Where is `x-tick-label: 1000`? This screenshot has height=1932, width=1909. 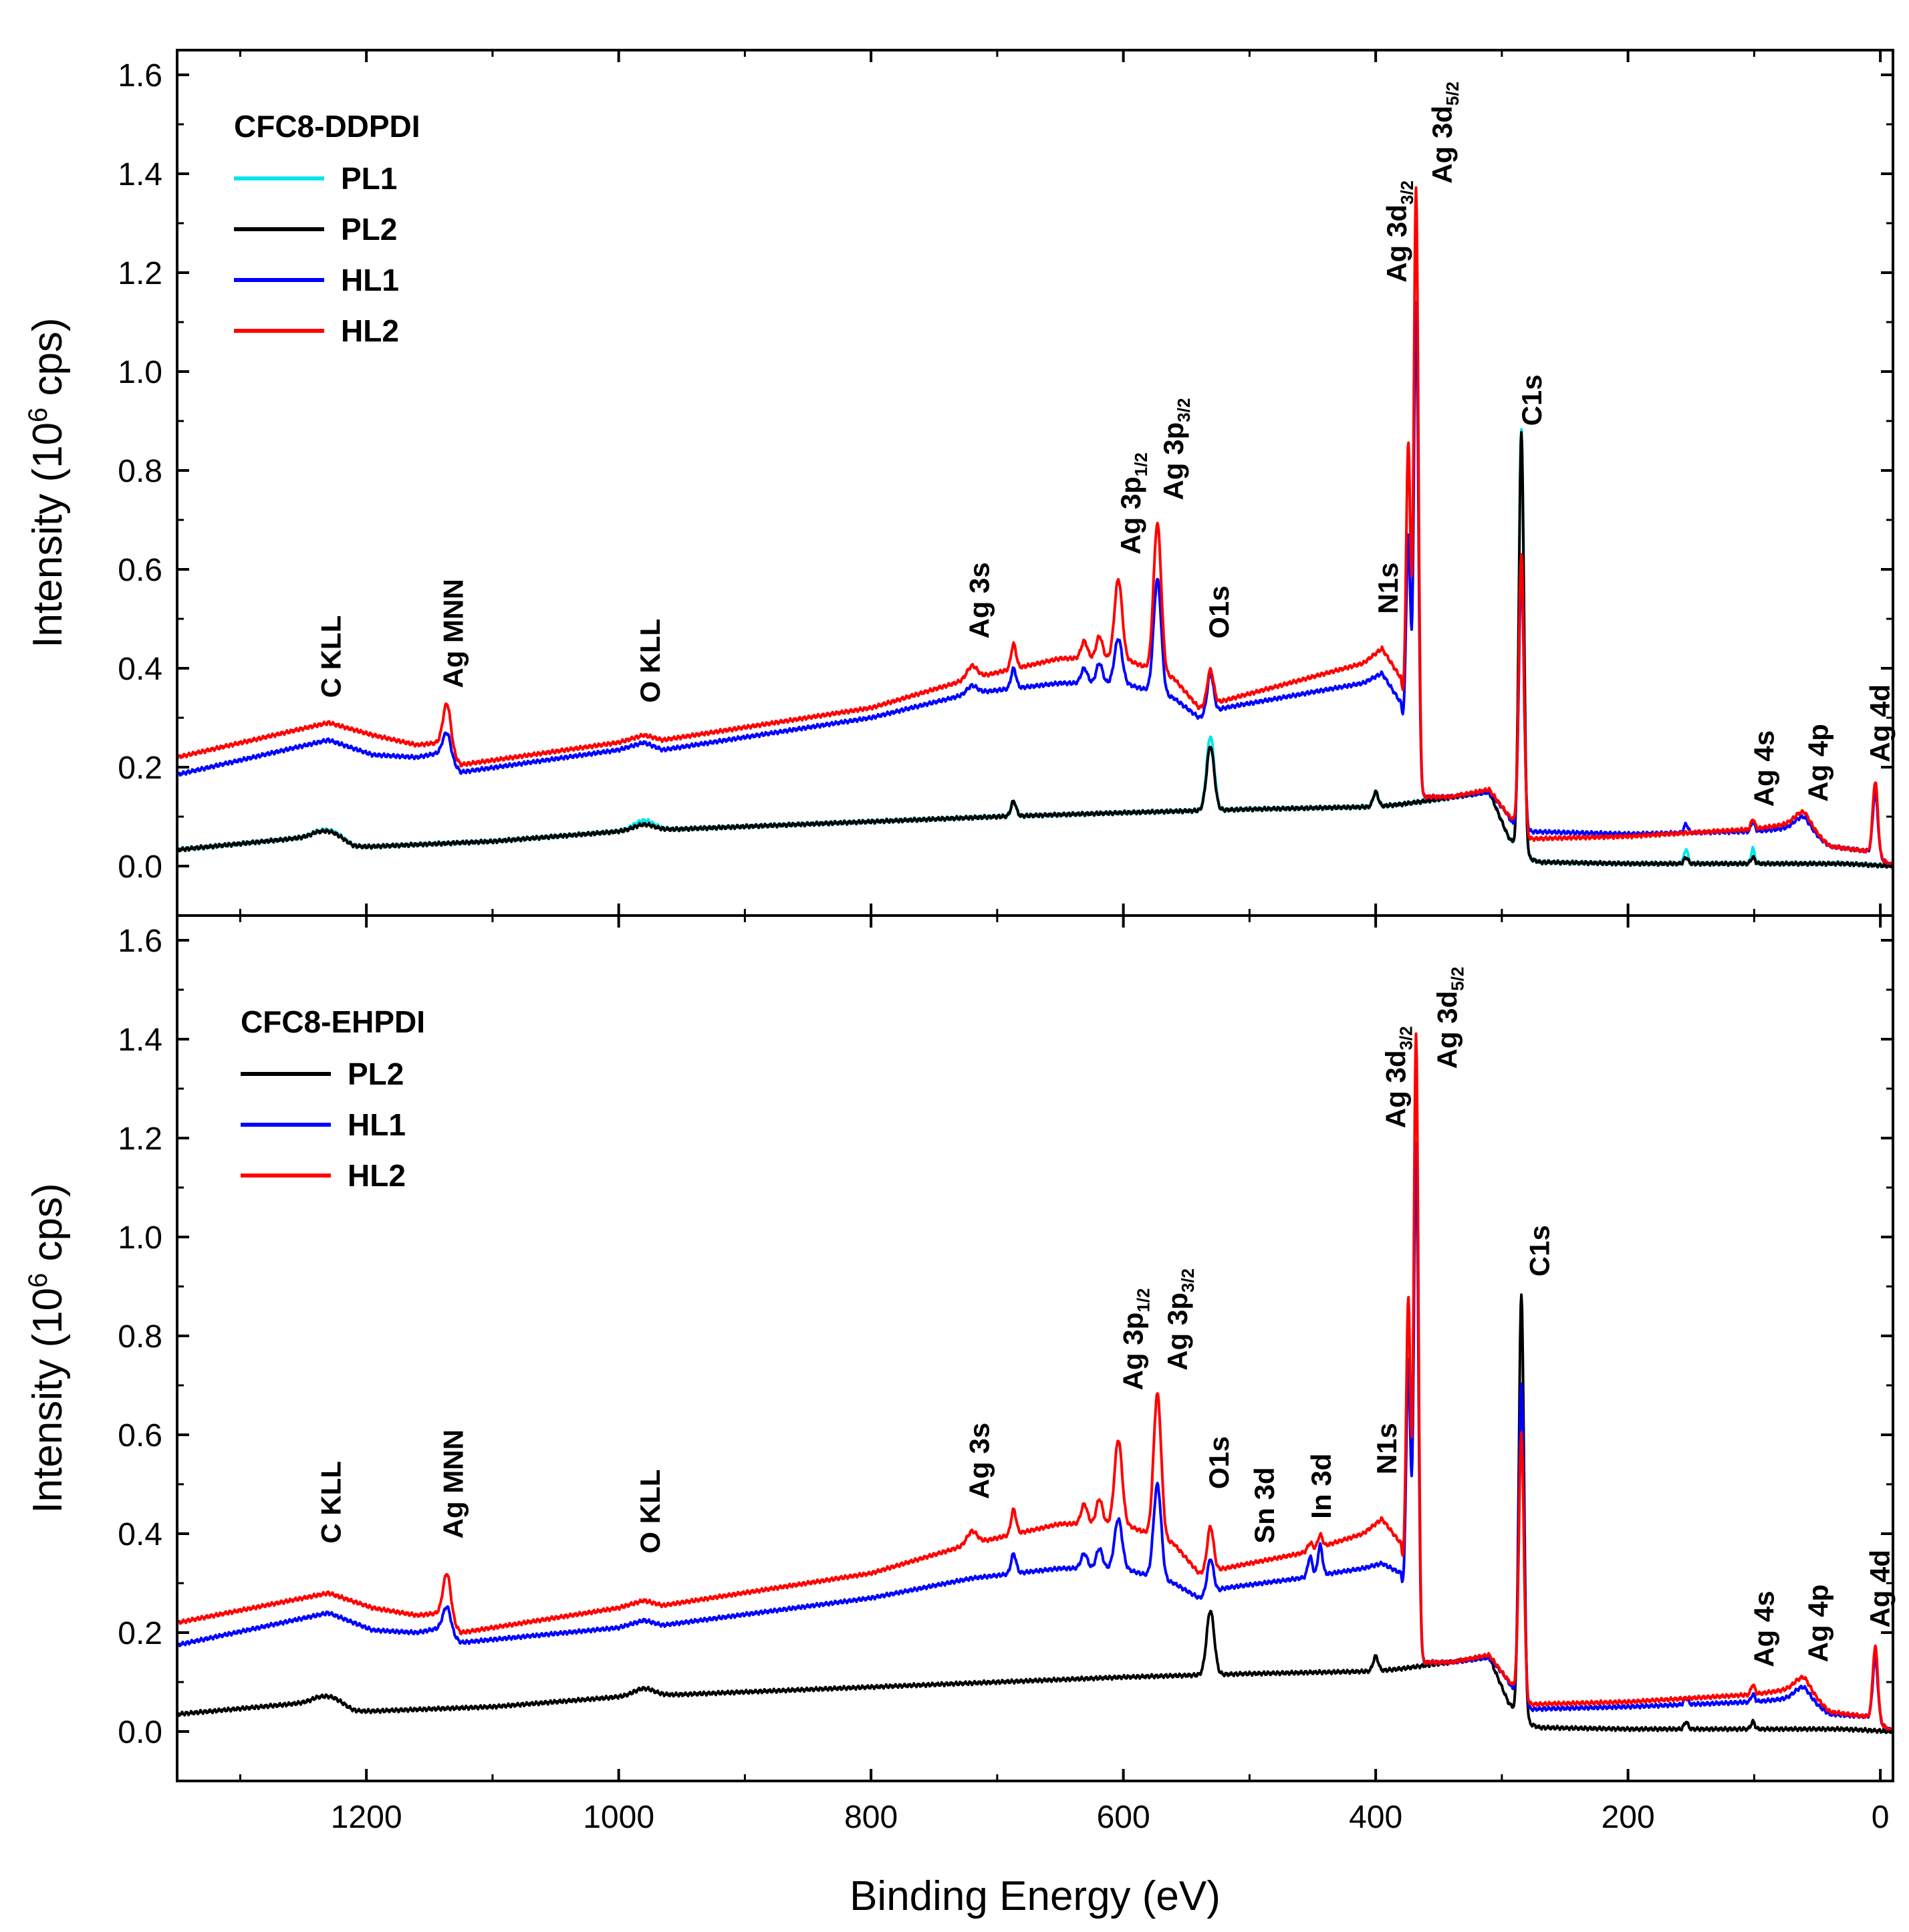 x-tick-label: 1000 is located at coordinates (618, 1817).